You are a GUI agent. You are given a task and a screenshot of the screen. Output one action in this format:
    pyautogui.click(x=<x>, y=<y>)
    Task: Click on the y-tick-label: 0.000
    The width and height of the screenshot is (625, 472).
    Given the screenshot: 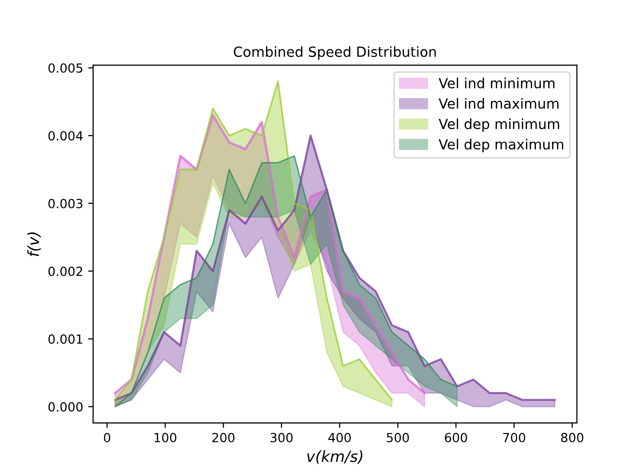 What is the action you would take?
    pyautogui.click(x=65, y=407)
    